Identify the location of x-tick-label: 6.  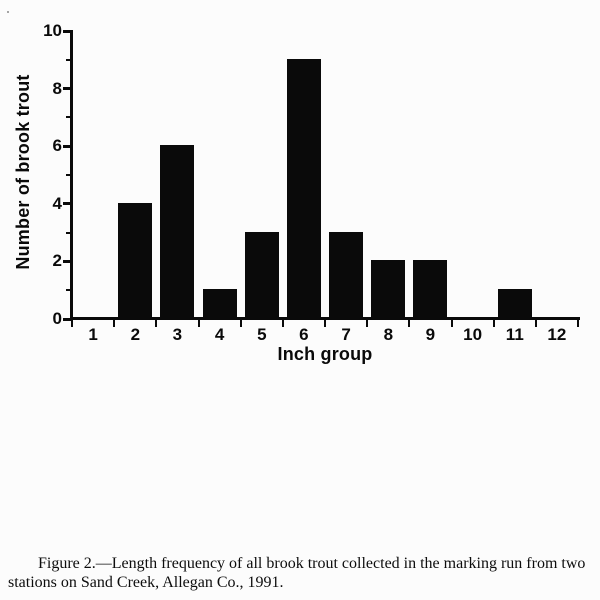
(304, 334).